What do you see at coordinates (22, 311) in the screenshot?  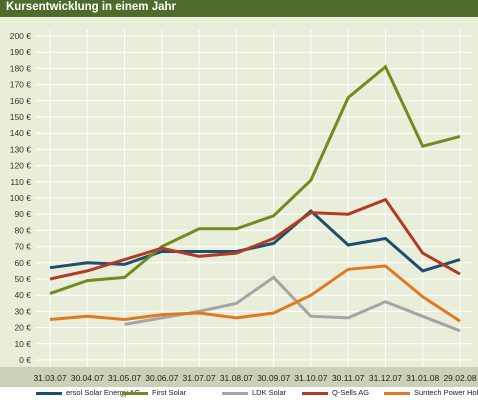 I see `y-tick-label: 30 €` at bounding box center [22, 311].